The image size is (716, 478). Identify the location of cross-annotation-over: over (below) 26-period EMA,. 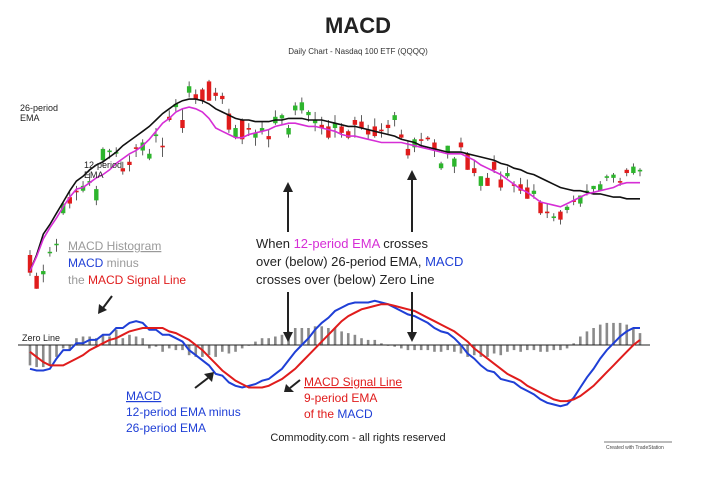
(340, 261).